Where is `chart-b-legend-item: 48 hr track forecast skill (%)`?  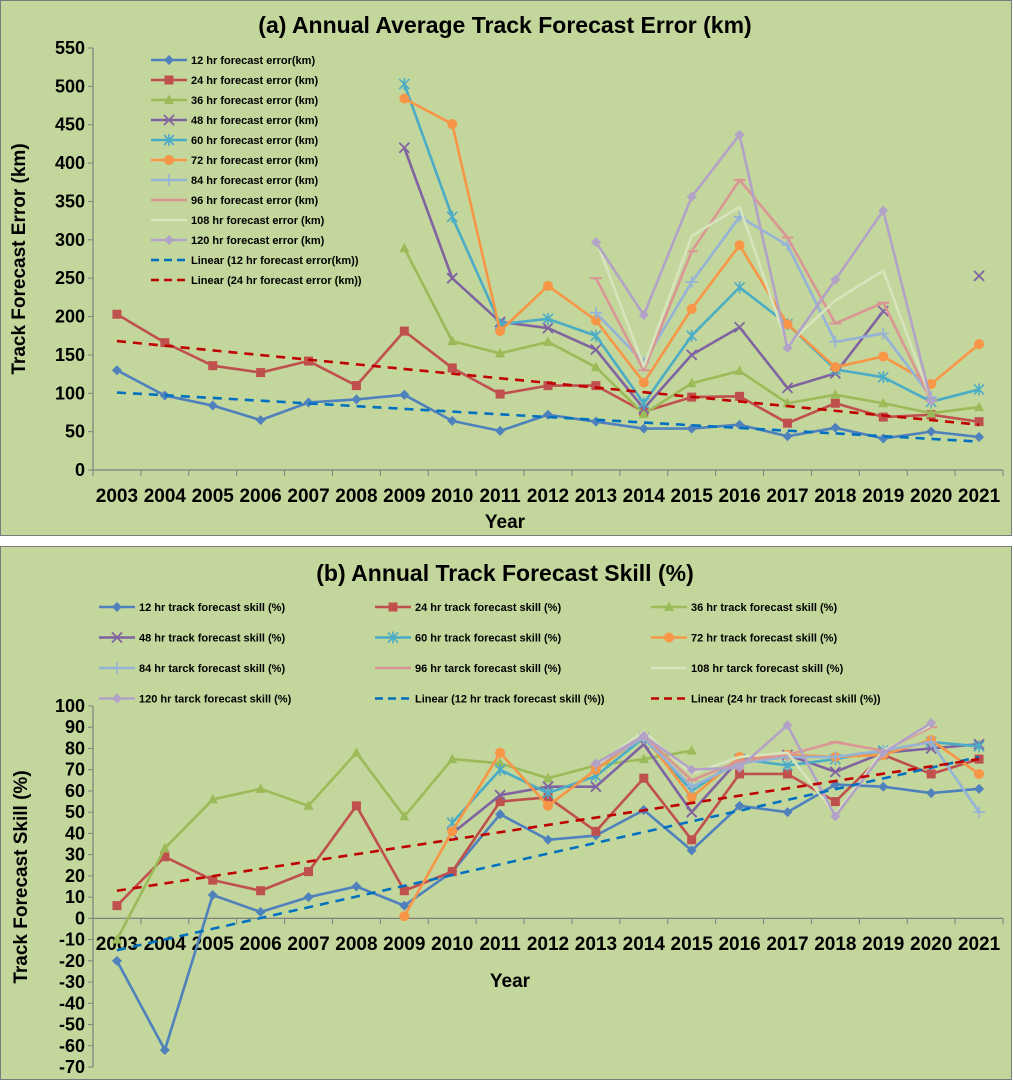 chart-b-legend-item: 48 hr track forecast skill (%) is located at coordinates (192, 638).